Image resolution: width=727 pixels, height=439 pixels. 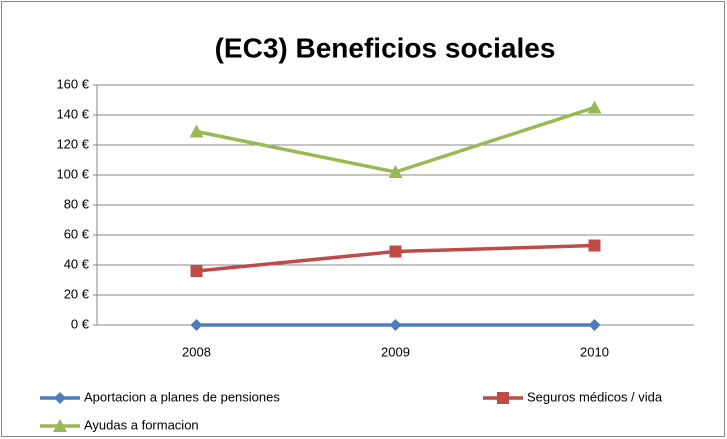 I want to click on y-tick-label: 80 €, so click(x=77, y=203).